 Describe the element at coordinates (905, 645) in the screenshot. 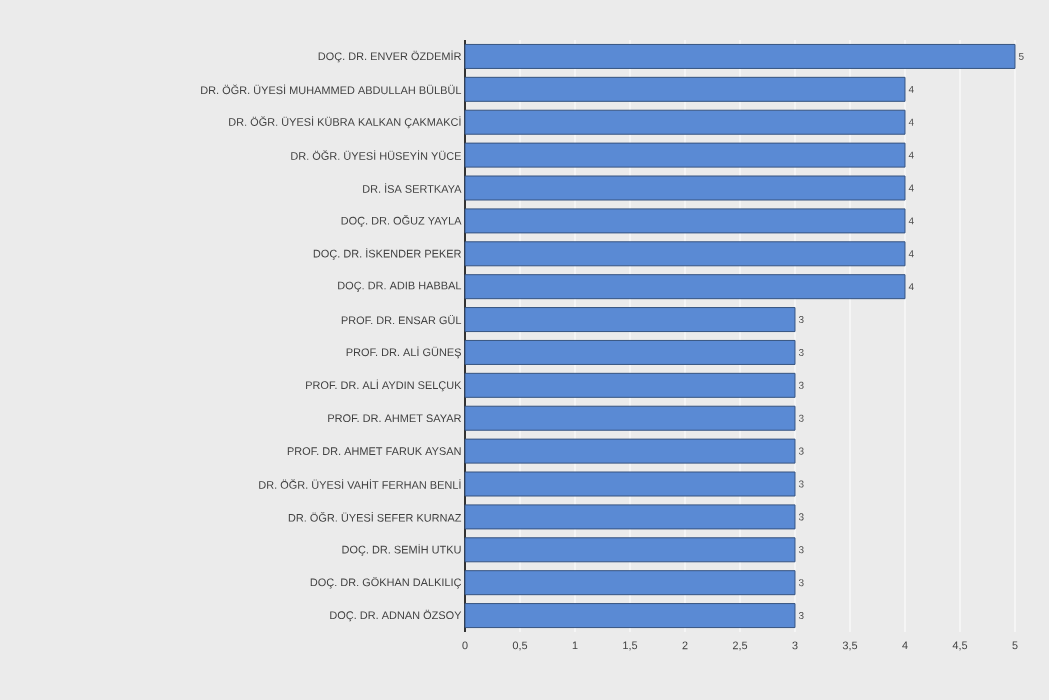

I see `x-tick-label: 4` at that location.